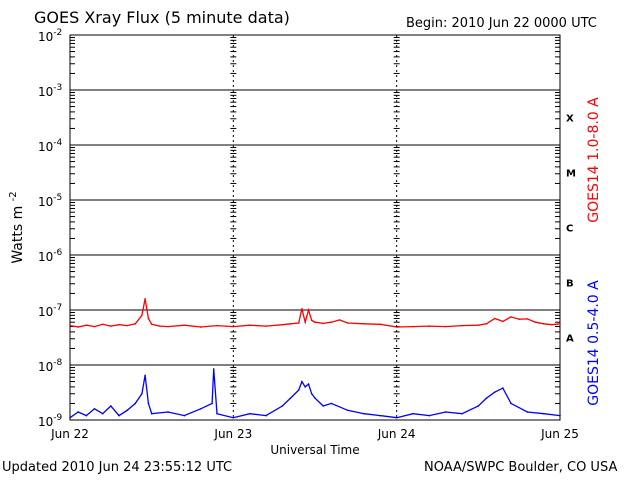 The image size is (640, 480). What do you see at coordinates (594, 343) in the screenshot?
I see `series-legend-label: GOES14 0.5-4.0 A` at bounding box center [594, 343].